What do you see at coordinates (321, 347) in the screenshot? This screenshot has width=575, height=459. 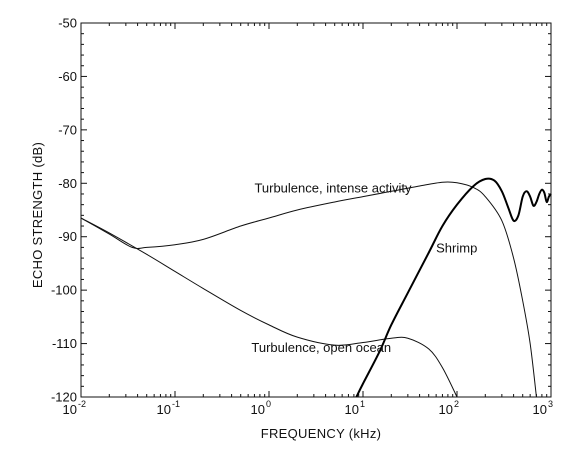 I see `annotation-label: Turbulence, open ocean` at bounding box center [321, 347].